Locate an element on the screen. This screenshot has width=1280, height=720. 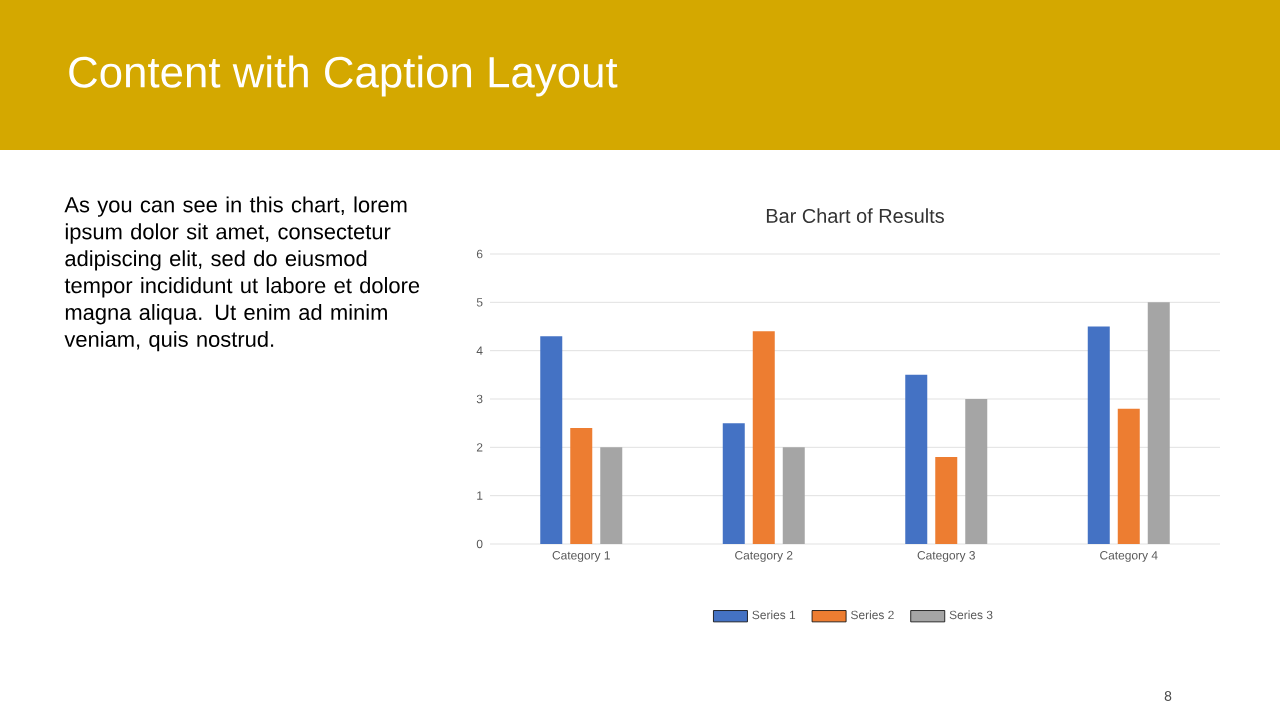
chart-title: Bar Chart of Results is located at coordinates (855, 215).